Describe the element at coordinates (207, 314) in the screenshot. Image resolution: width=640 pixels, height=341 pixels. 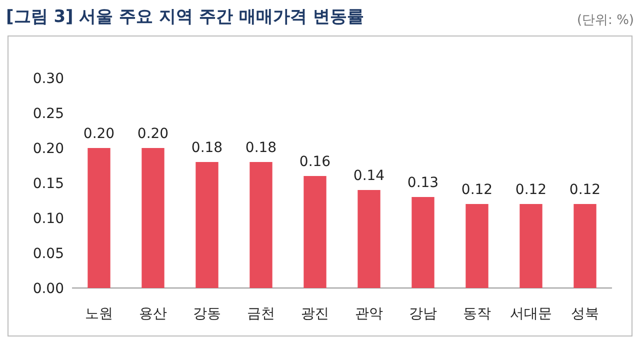
I see `x-tick-label: 강동` at that location.